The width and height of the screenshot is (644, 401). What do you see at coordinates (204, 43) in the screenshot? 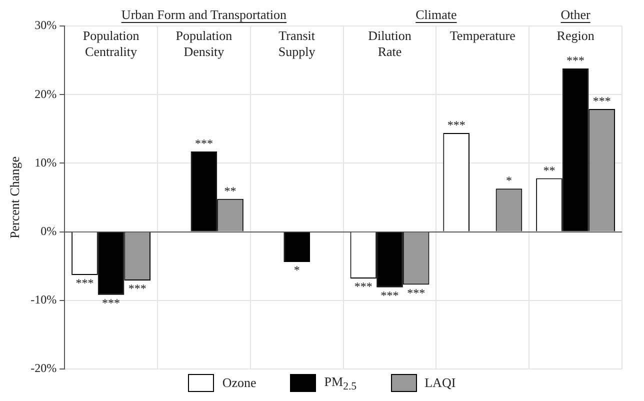
I see `x-tick-label: Population Density` at bounding box center [204, 43].